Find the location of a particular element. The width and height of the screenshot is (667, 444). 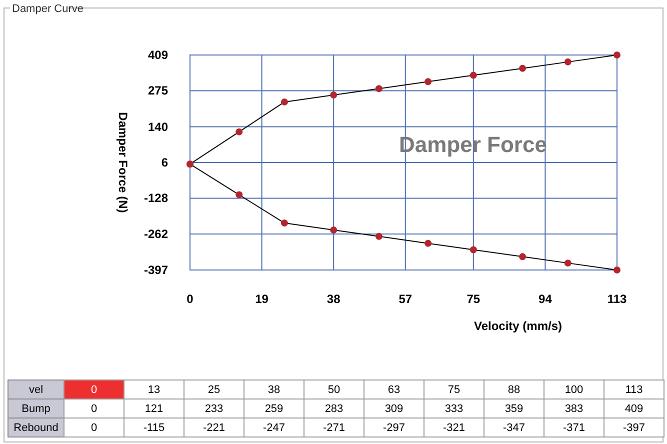

data-label: 333 is located at coordinates (454, 409).